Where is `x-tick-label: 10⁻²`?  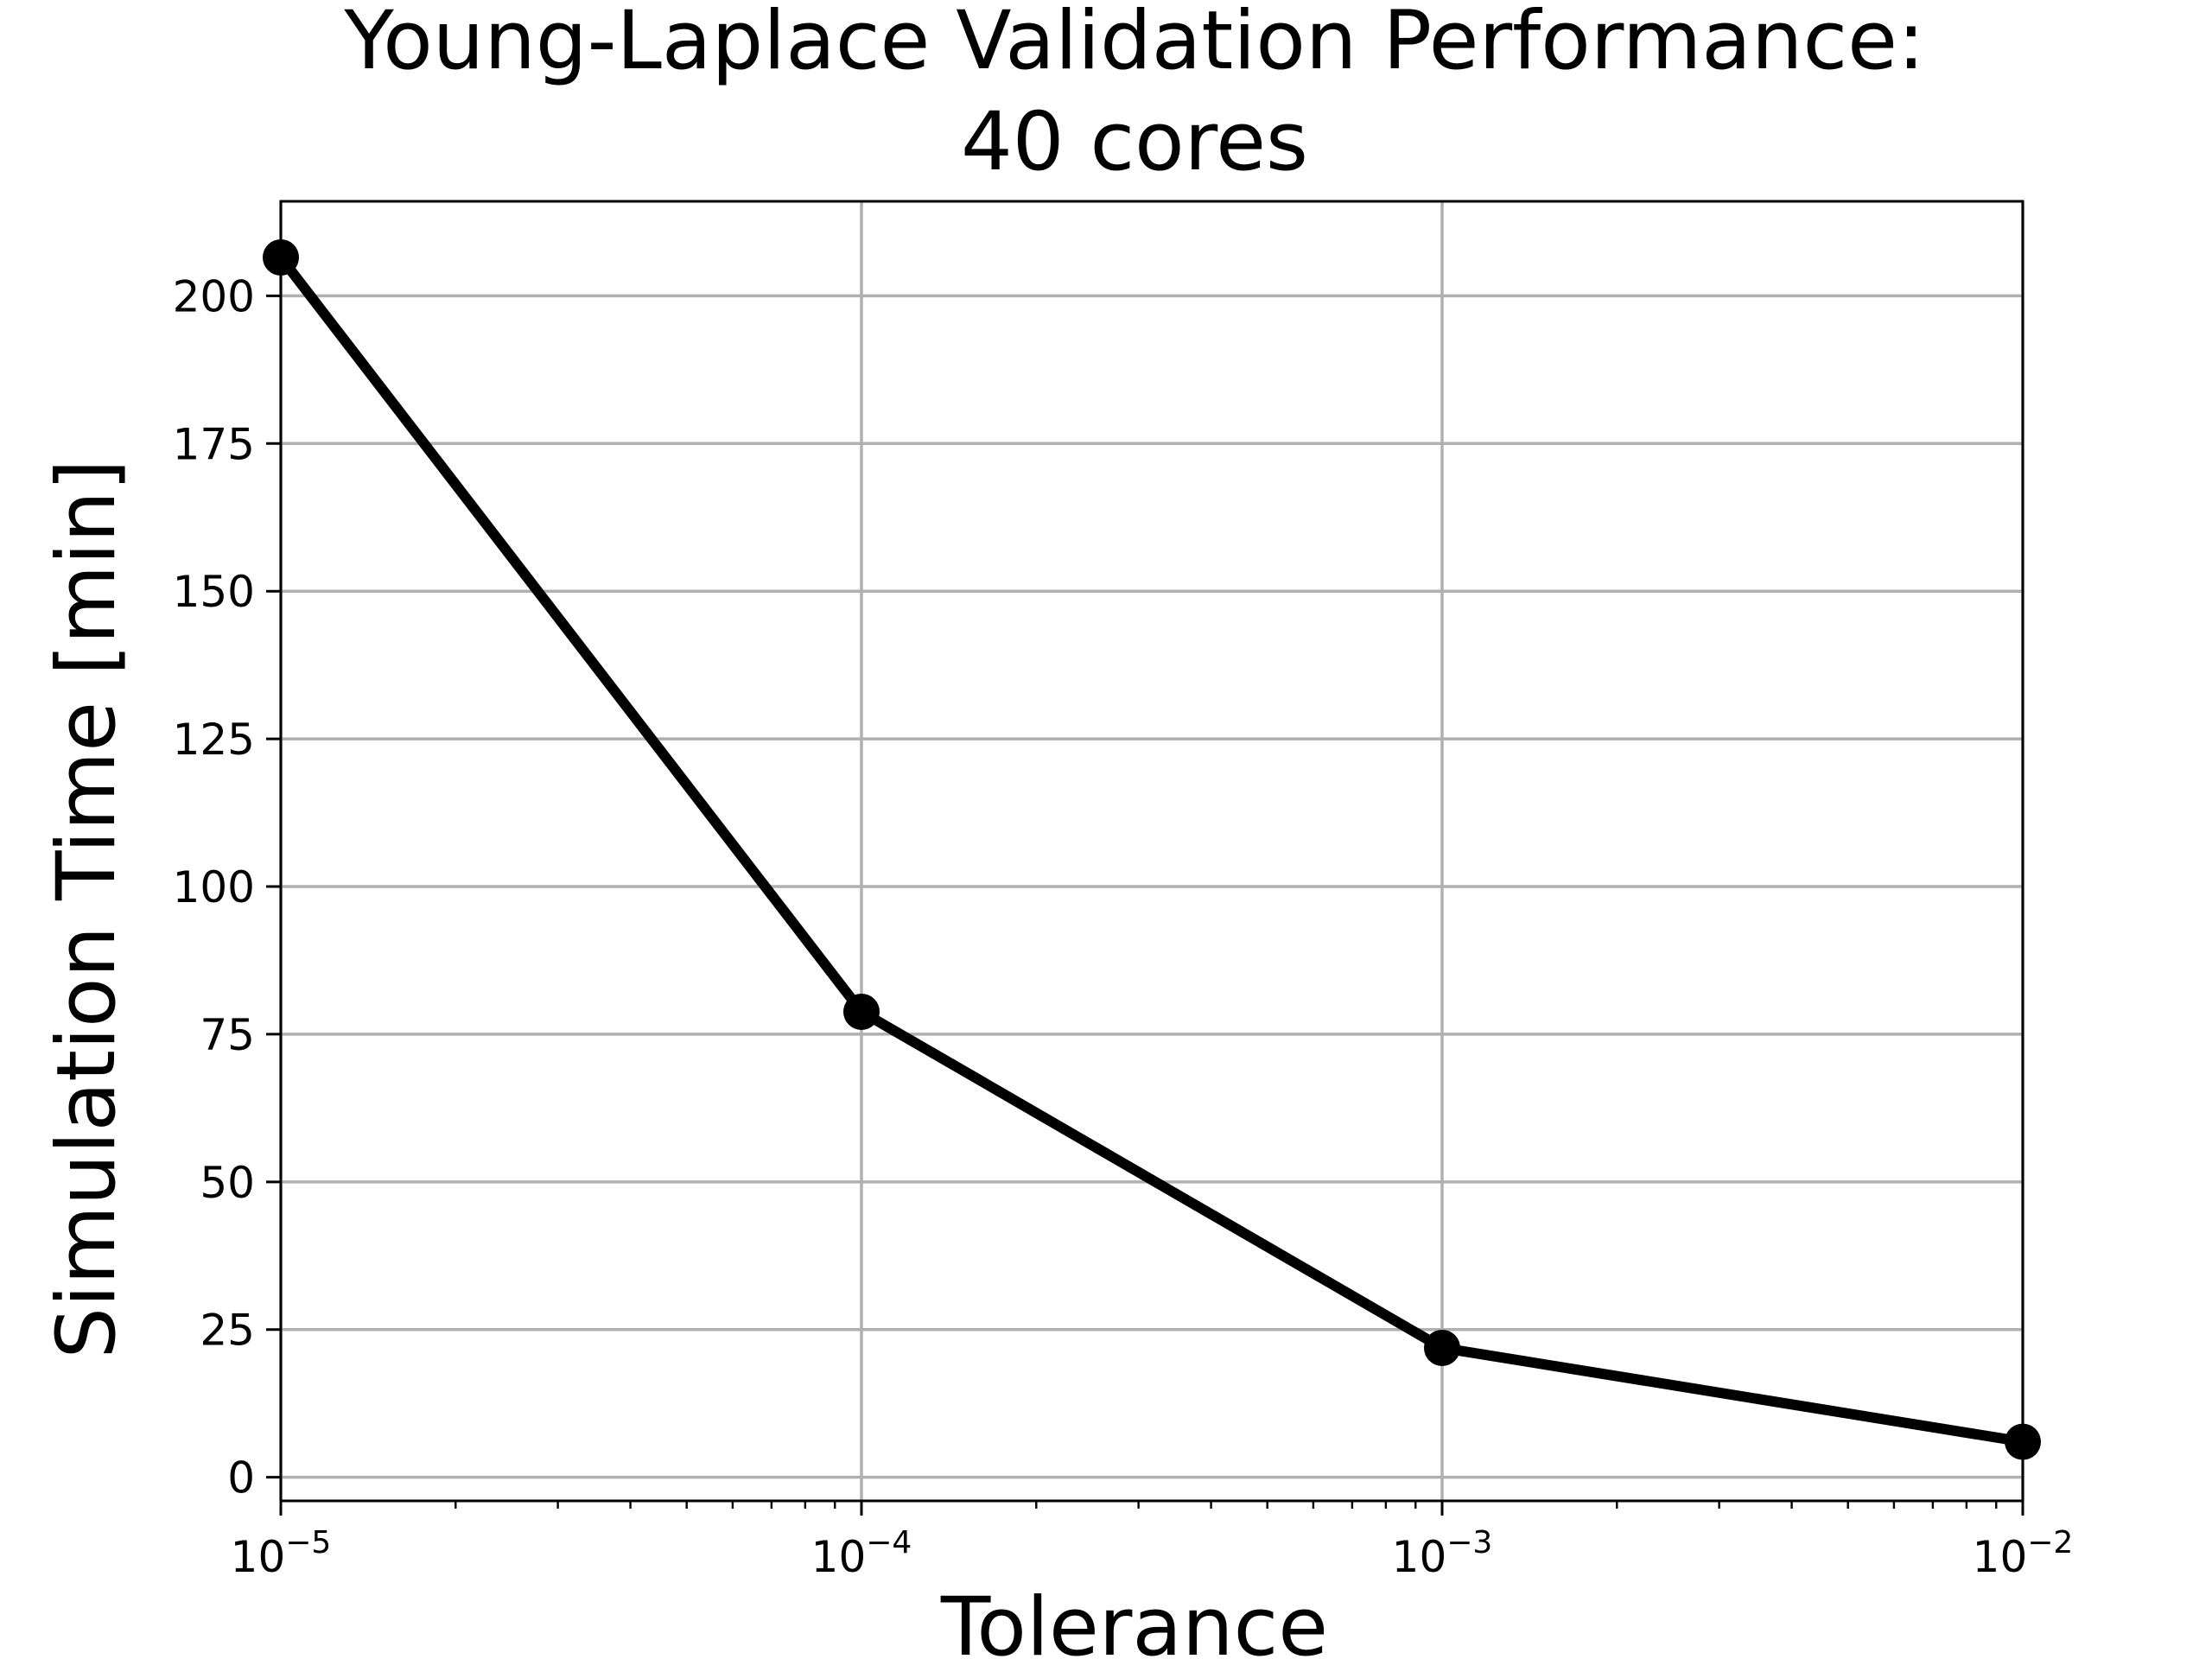
x-tick-label: 10⁻² is located at coordinates (2024, 1553).